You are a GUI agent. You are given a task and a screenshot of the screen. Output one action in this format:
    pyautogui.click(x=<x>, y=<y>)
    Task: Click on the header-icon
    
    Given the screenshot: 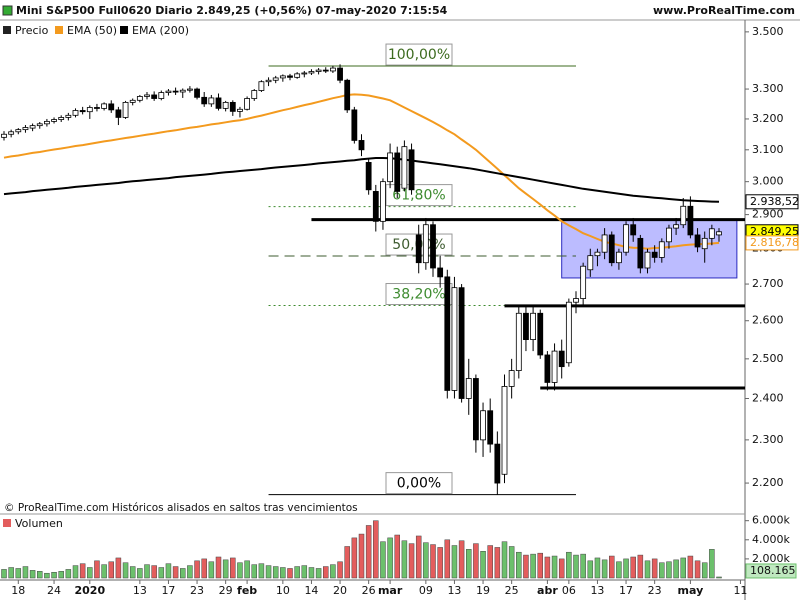 What is the action you would take?
    pyautogui.click(x=7, y=10)
    